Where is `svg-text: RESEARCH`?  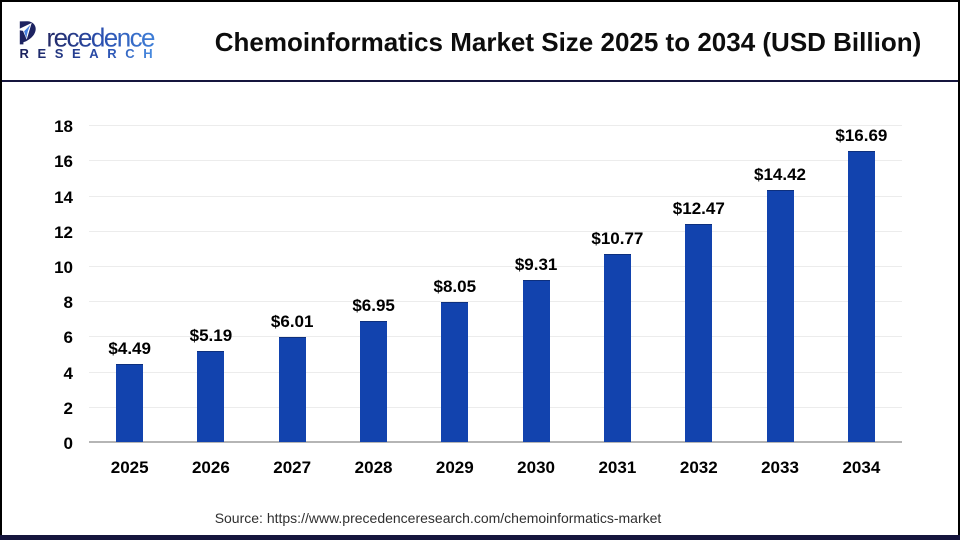
svg-text: RESEARCH is located at coordinates (91, 53).